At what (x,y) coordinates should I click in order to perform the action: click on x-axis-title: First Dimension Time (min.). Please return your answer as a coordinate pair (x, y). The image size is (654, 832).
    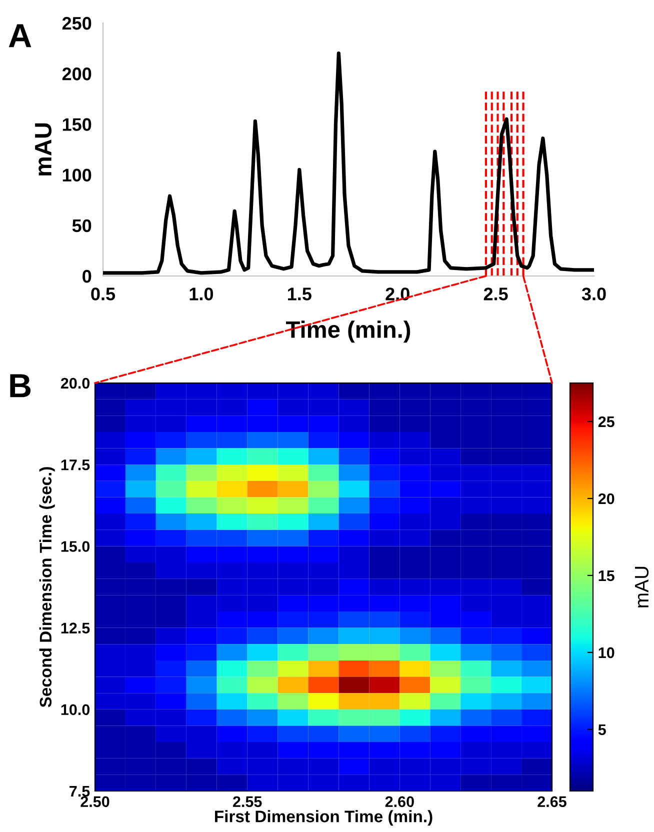
    Looking at the image, I should click on (323, 818).